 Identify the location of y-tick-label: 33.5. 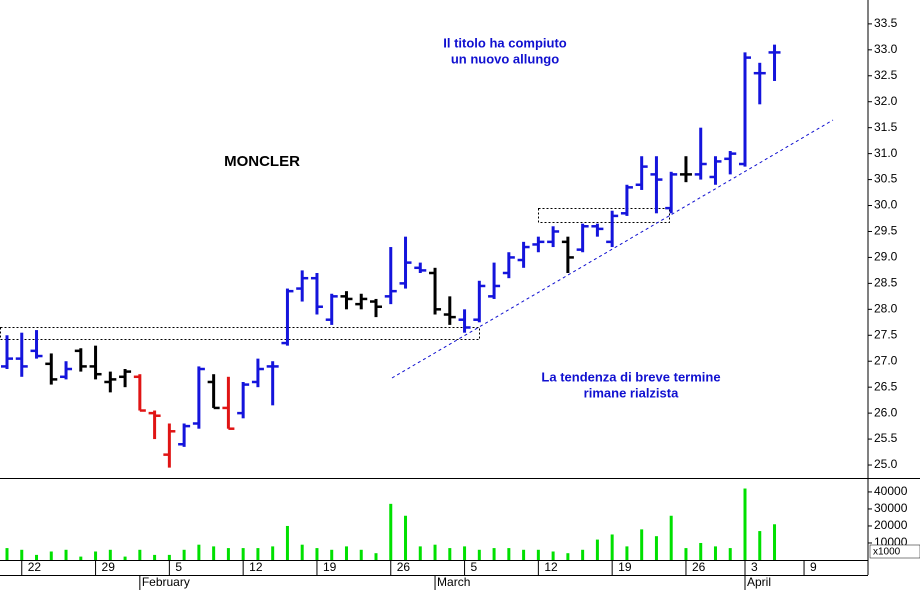
(886, 23).